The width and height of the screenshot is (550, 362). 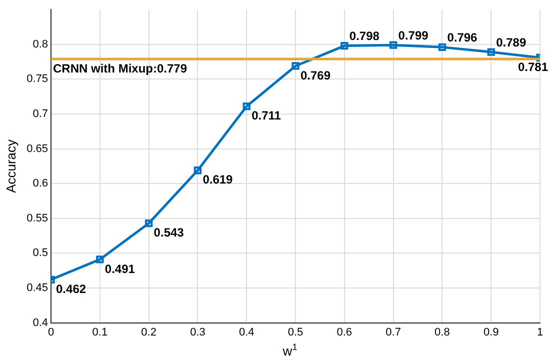 I want to click on data-label: 0.462, so click(x=71, y=289).